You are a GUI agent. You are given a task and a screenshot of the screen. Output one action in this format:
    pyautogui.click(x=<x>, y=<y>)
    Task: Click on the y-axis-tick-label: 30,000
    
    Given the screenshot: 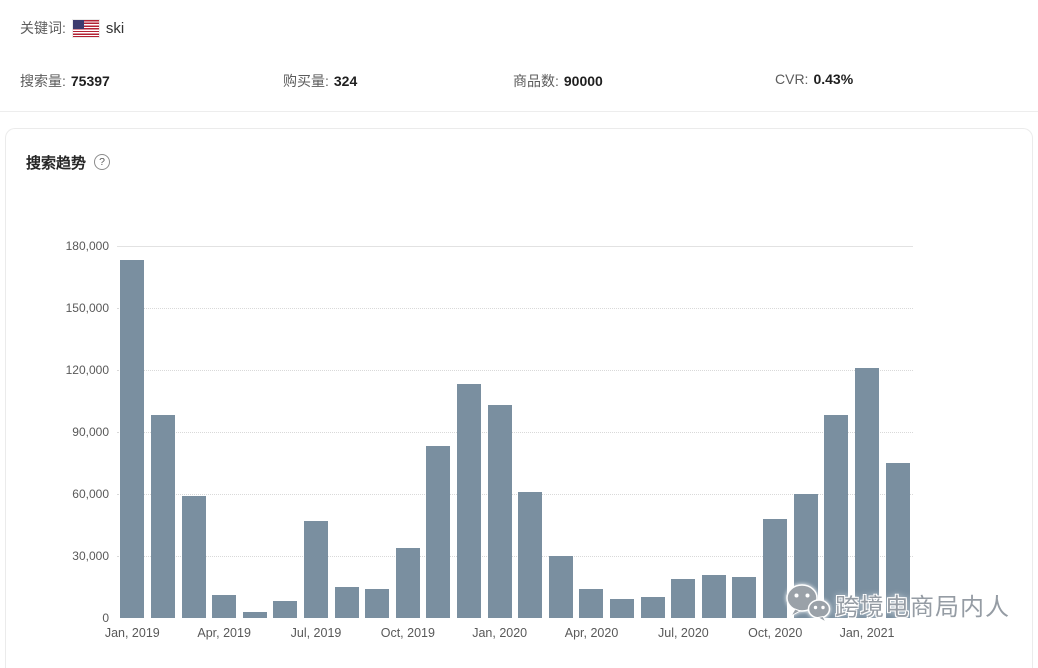 What is the action you would take?
    pyautogui.click(x=90, y=556)
    